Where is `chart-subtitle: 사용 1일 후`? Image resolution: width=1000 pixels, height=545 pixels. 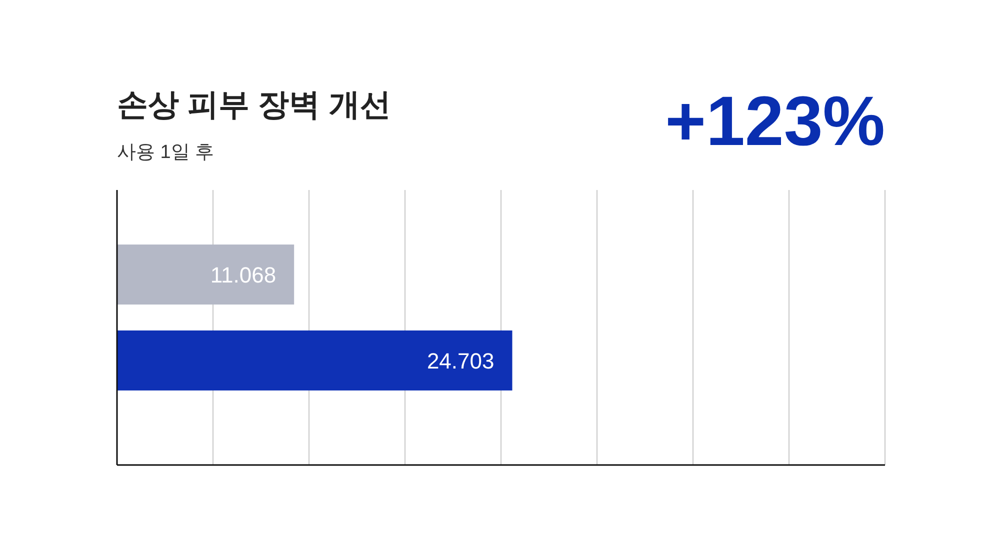
chart-subtitle: 사용 1일 후 is located at coordinates (165, 152).